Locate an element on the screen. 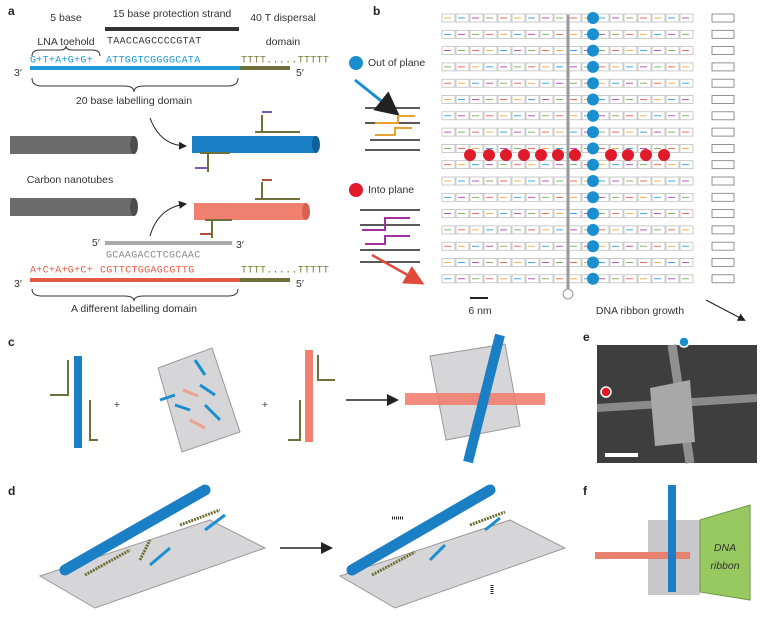  panel-label: a is located at coordinates (11, 11).